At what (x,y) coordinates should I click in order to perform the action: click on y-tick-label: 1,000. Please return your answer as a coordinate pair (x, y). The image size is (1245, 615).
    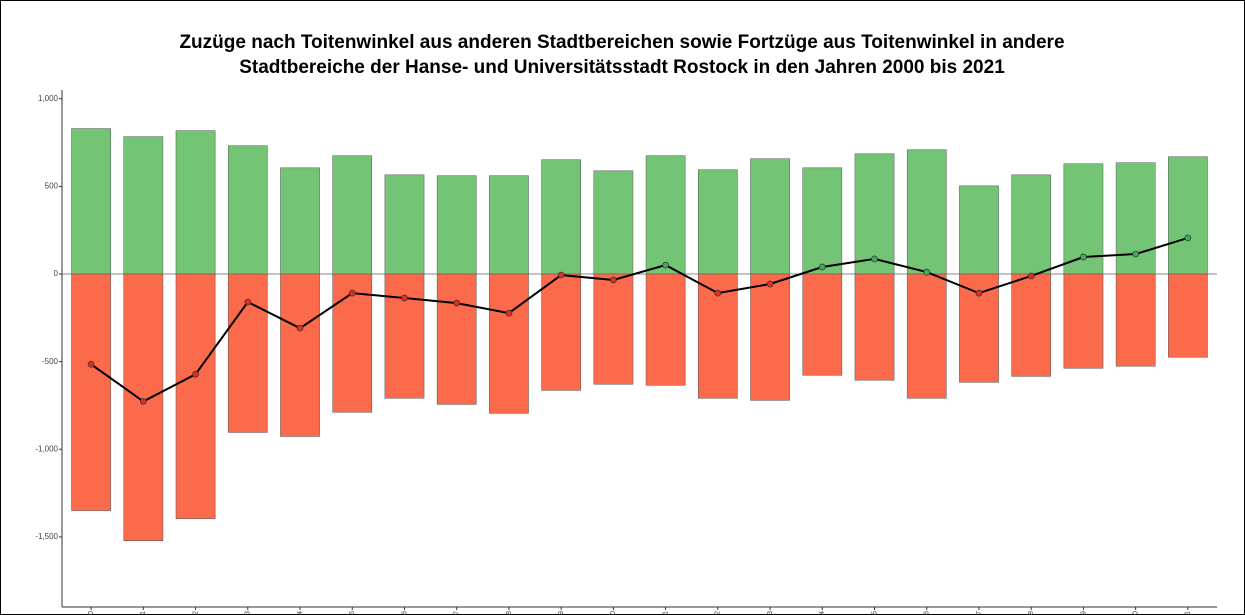
    Looking at the image, I should click on (48, 98).